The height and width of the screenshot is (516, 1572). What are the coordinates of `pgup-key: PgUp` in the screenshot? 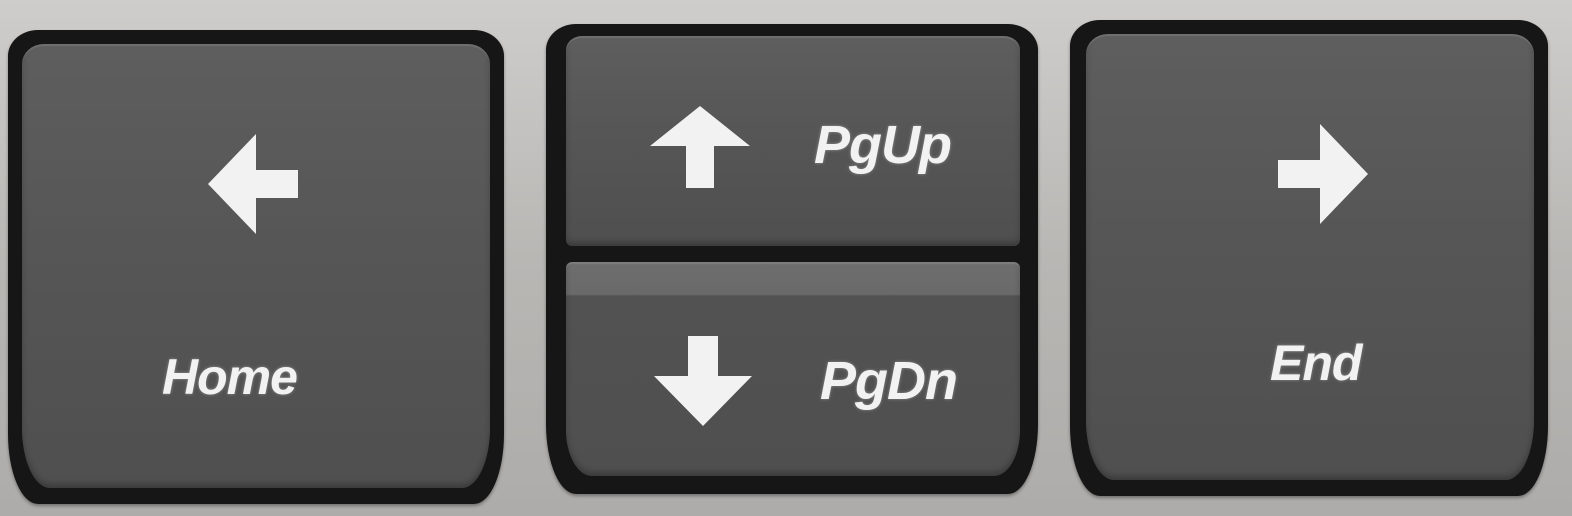 It's located at (793, 141).